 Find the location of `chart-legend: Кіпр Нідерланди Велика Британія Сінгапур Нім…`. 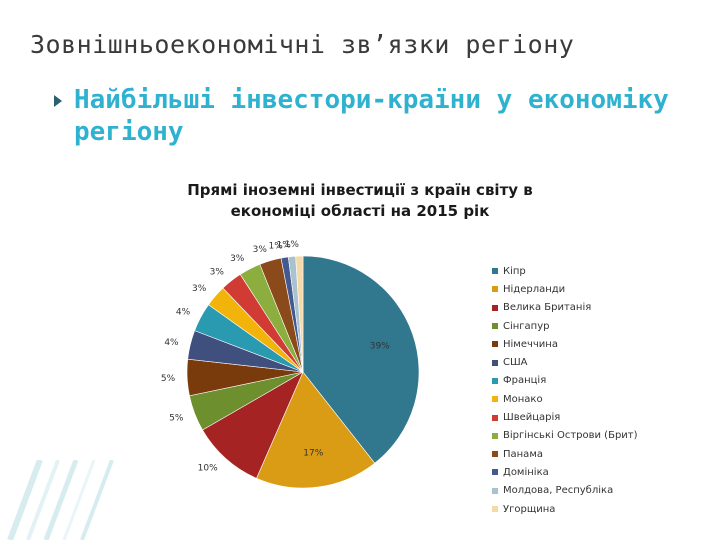

chart-legend: Кіпр Нідерланди Велика Британія Сінгапур Нім… is located at coordinates (565, 390).